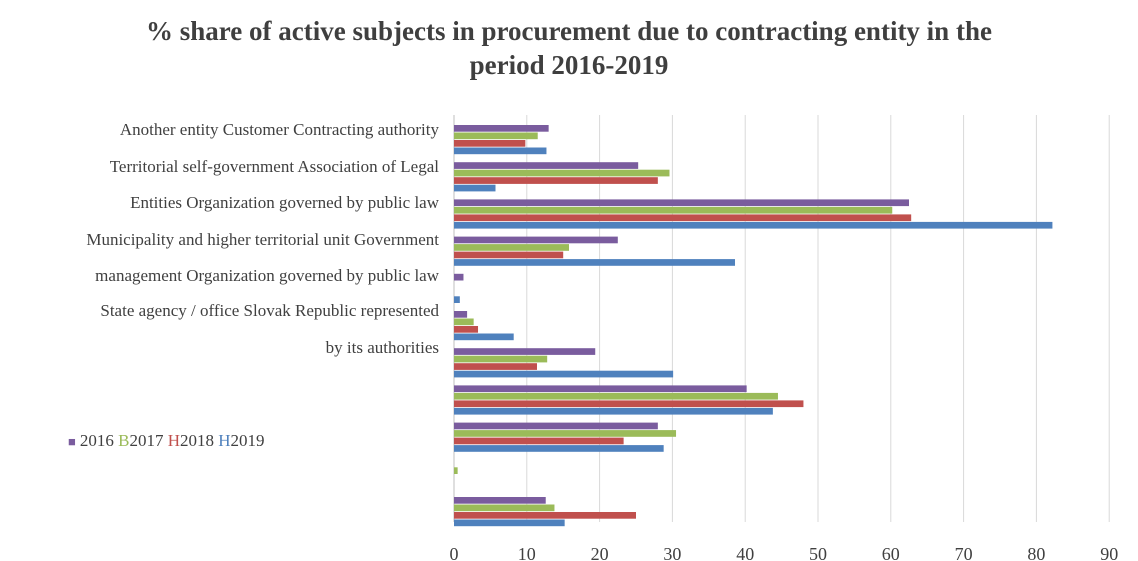 Image resolution: width=1138 pixels, height=561 pixels. I want to click on legend-item-2018: H2018, so click(191, 440).